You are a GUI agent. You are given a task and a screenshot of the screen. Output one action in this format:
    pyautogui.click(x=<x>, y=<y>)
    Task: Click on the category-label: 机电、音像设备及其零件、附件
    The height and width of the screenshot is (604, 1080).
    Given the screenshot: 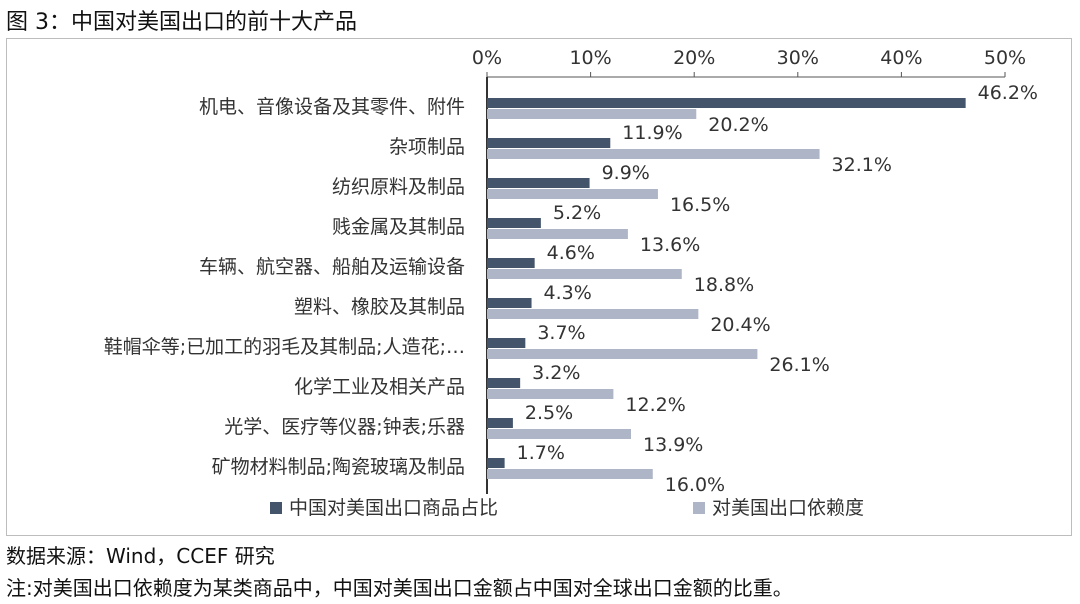 What is the action you would take?
    pyautogui.click(x=332, y=107)
    